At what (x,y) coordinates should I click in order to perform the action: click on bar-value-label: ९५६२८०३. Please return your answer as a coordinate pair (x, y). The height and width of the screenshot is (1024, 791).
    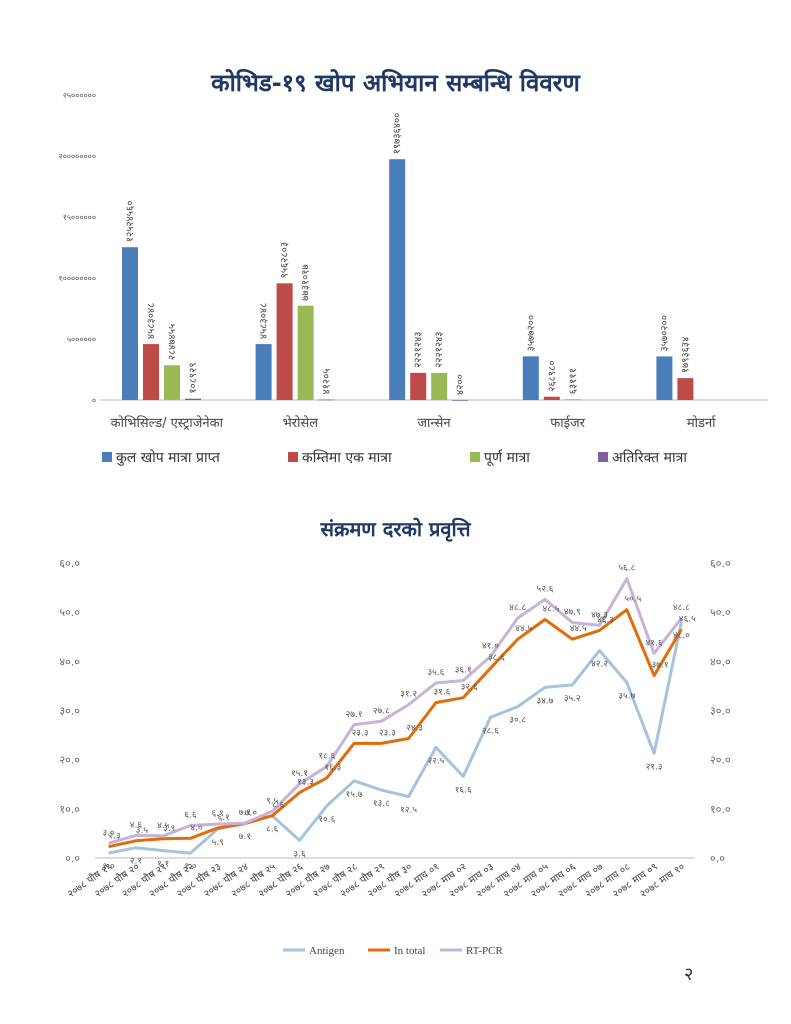
    Looking at the image, I should click on (285, 260).